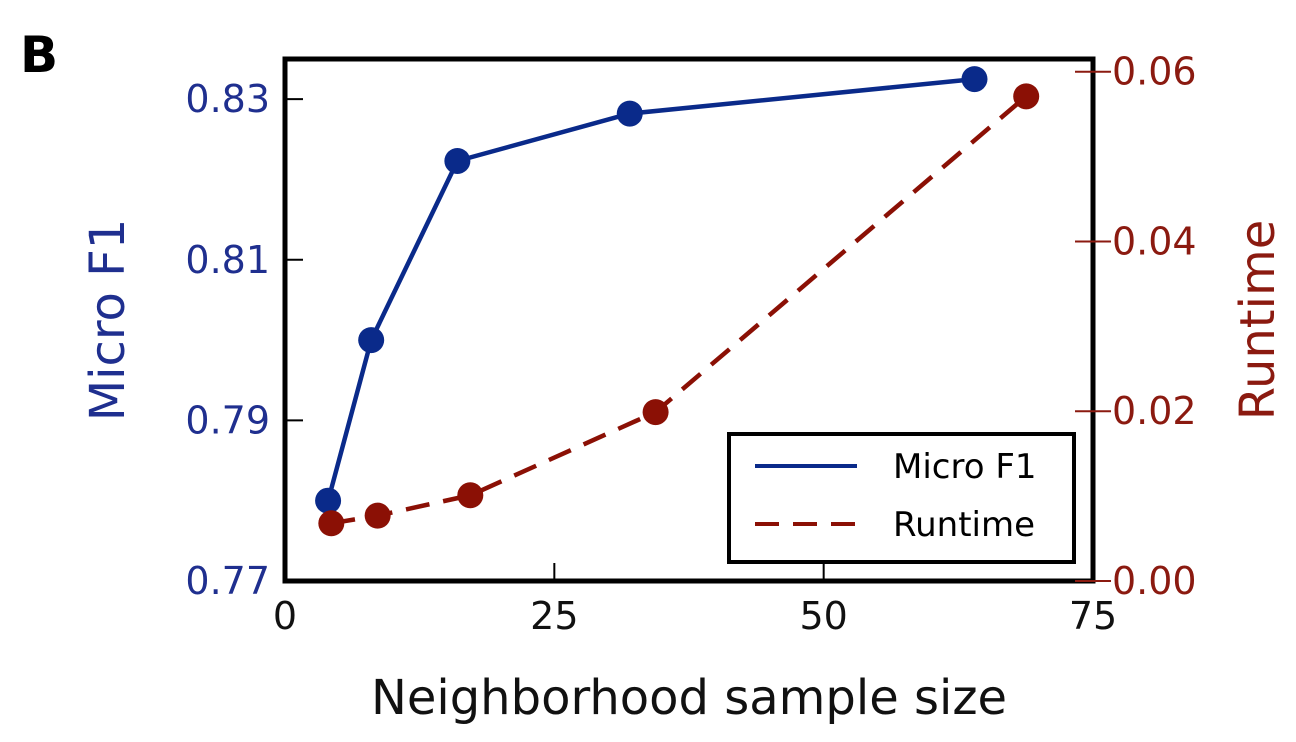  Describe the element at coordinates (695, 600) in the screenshot. I see `x-axis: 0 25 50 75` at that location.